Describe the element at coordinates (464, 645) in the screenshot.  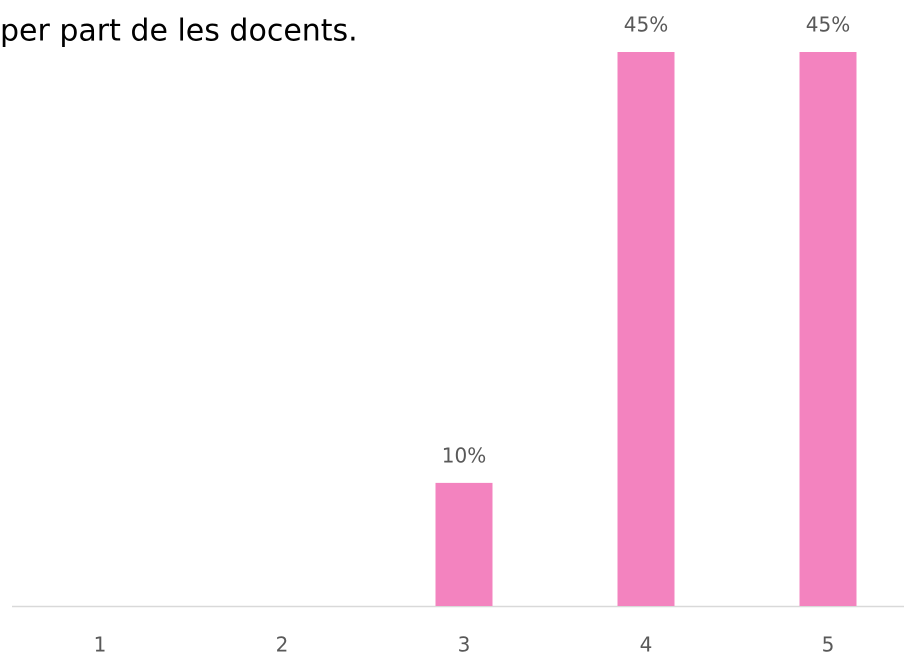
I see `x-tick-label: 3` at that location.